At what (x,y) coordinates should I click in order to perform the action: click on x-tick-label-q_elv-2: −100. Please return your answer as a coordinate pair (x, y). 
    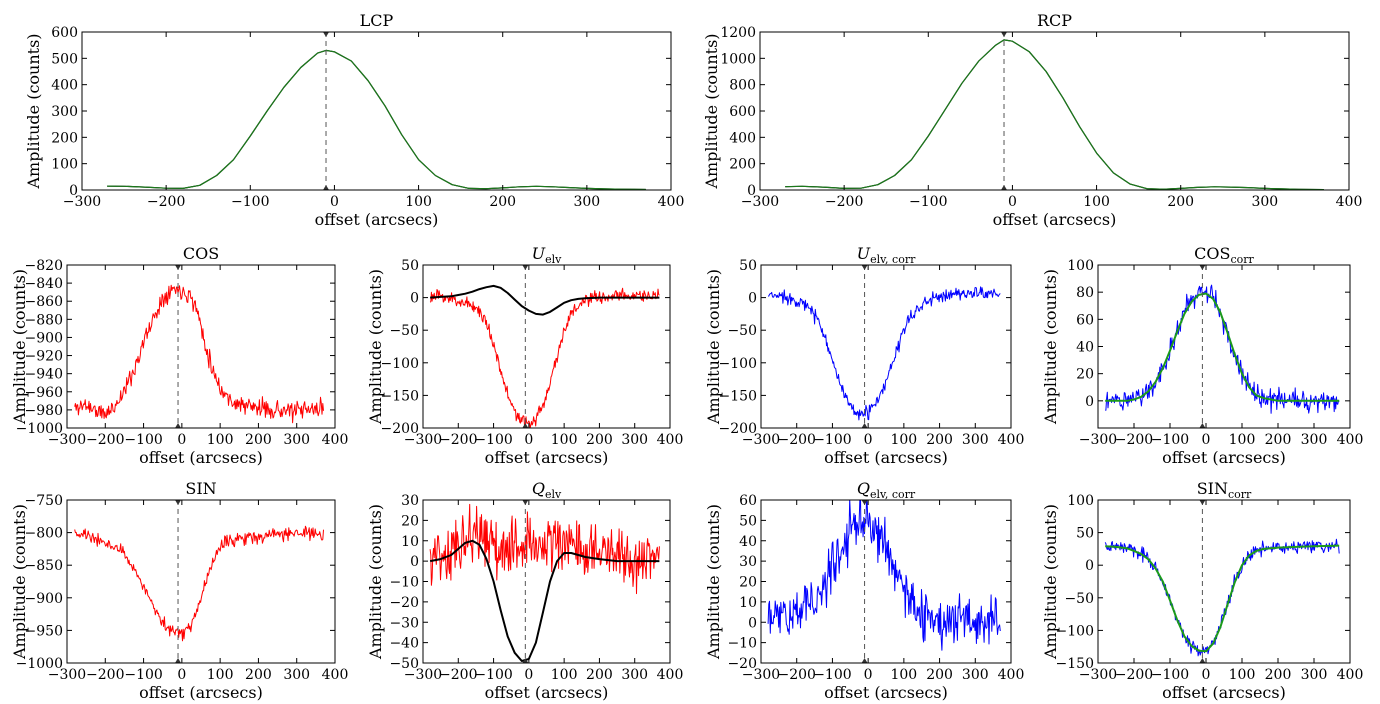
    Looking at the image, I should click on (493, 675).